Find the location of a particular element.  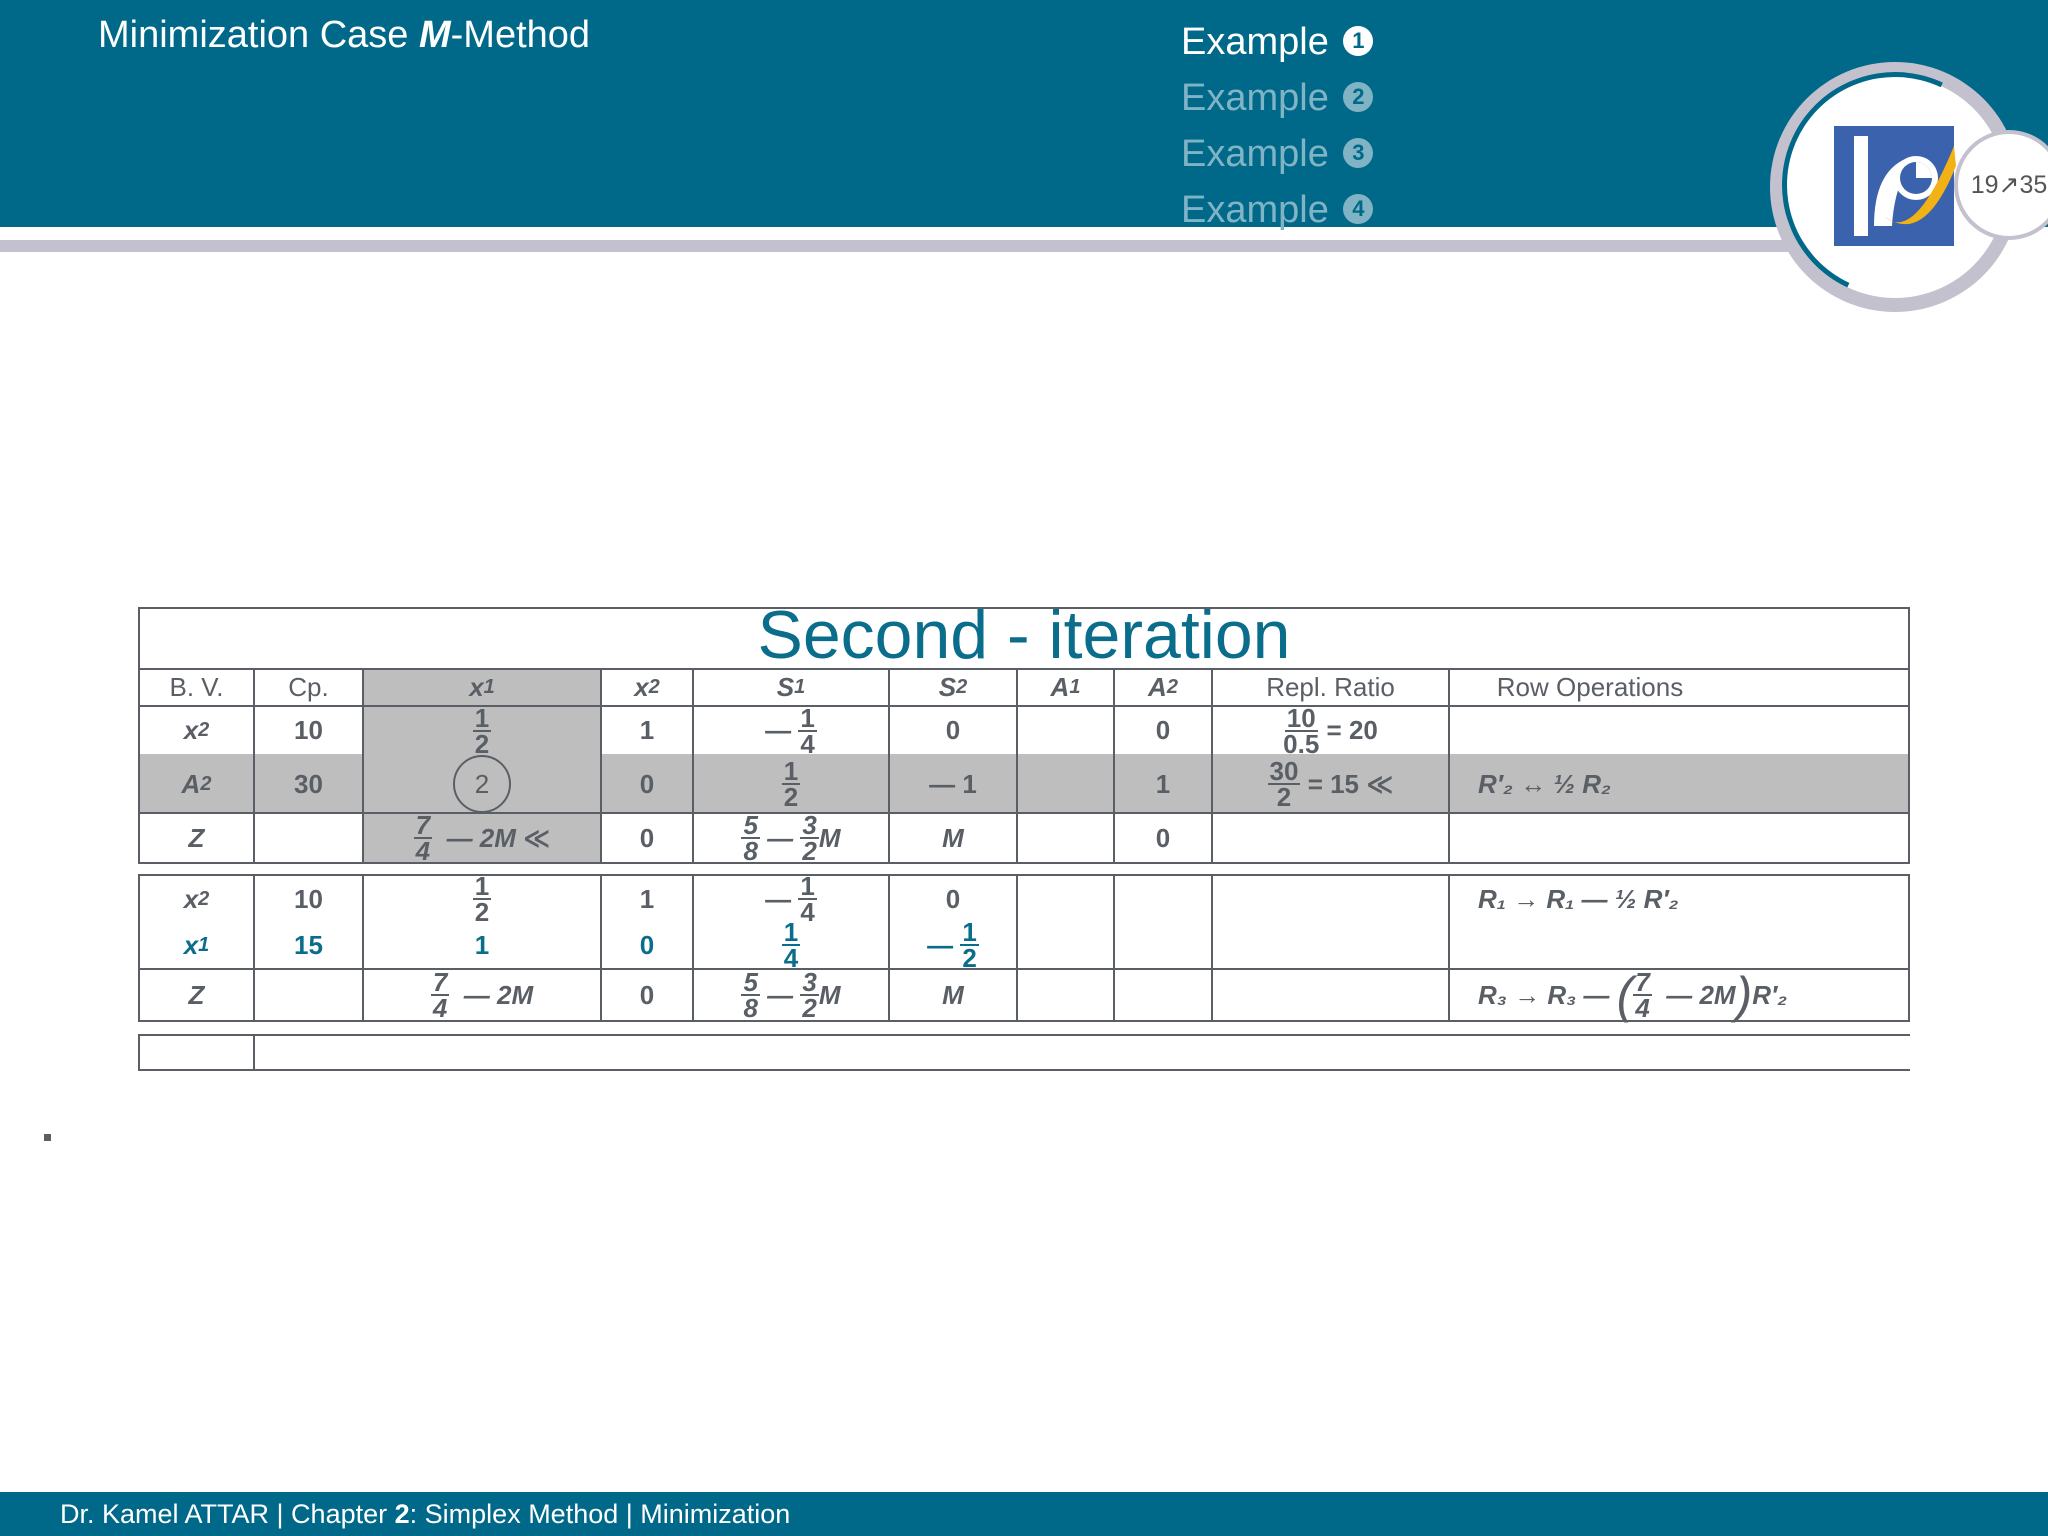

t1-r1-cp: 10 is located at coordinates (308, 730).